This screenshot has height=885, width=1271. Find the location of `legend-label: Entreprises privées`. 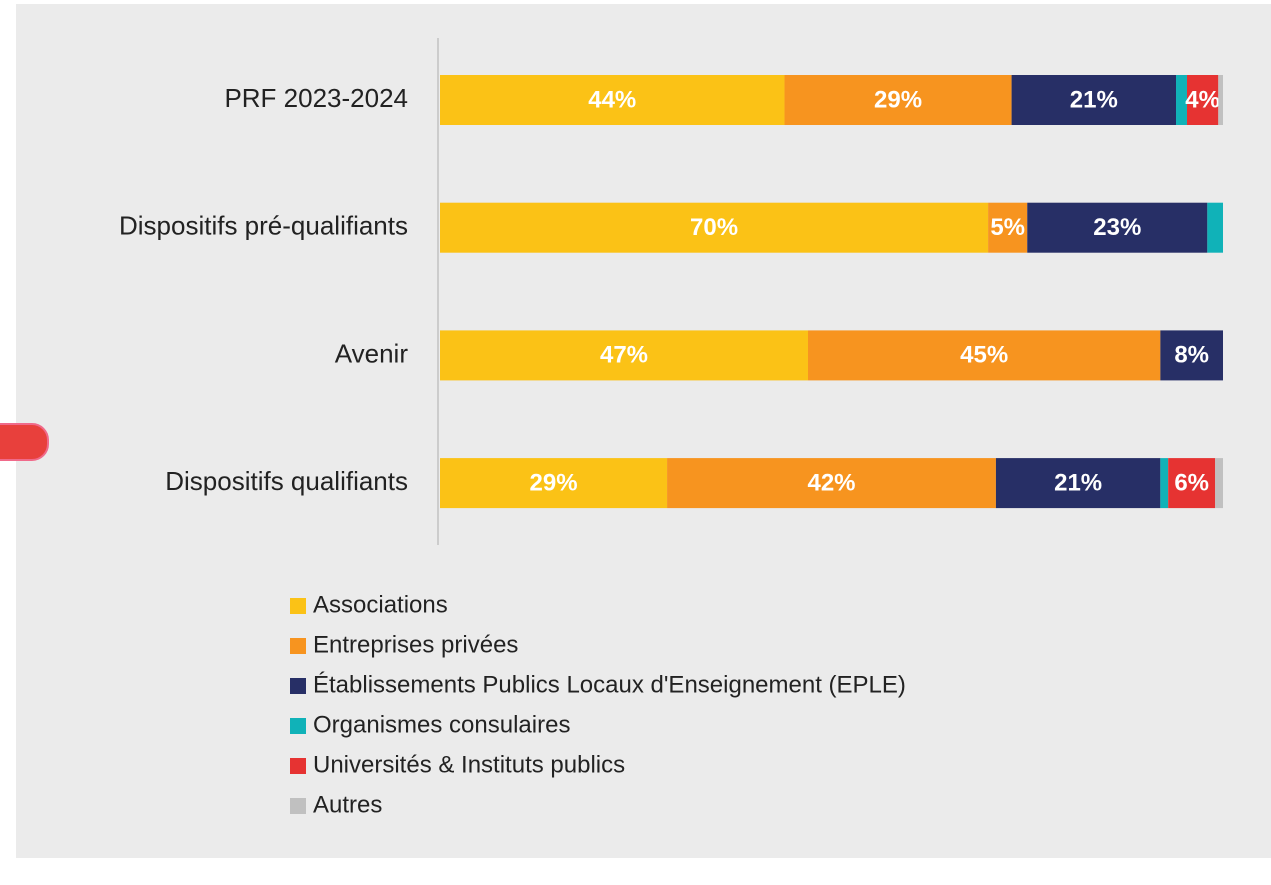

legend-label: Entreprises privées is located at coordinates (415, 644).